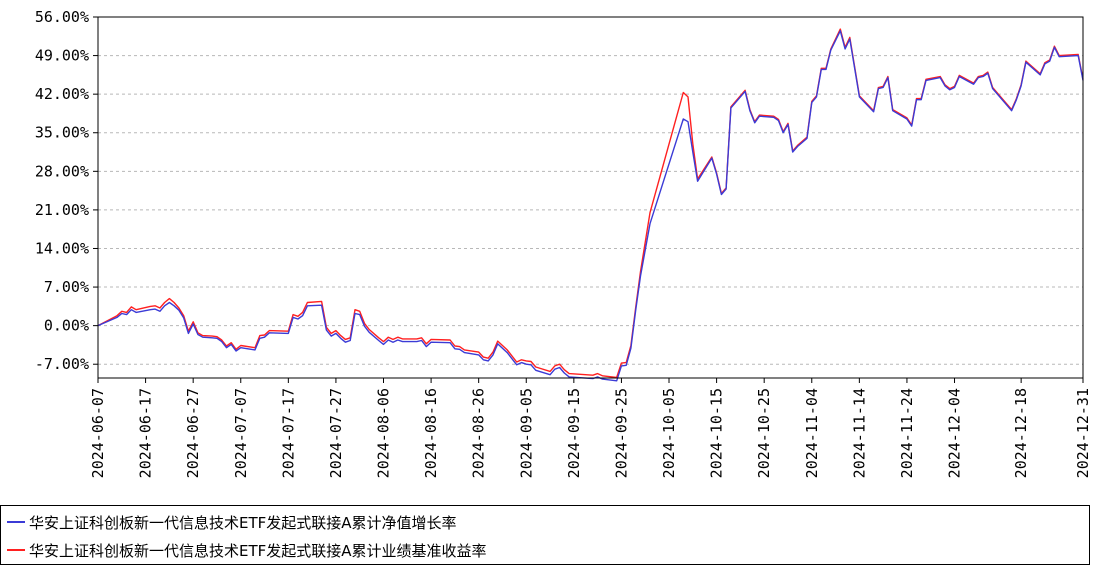  Describe the element at coordinates (62, 248) in the screenshot. I see `y-tick-label: 14.00%` at that location.